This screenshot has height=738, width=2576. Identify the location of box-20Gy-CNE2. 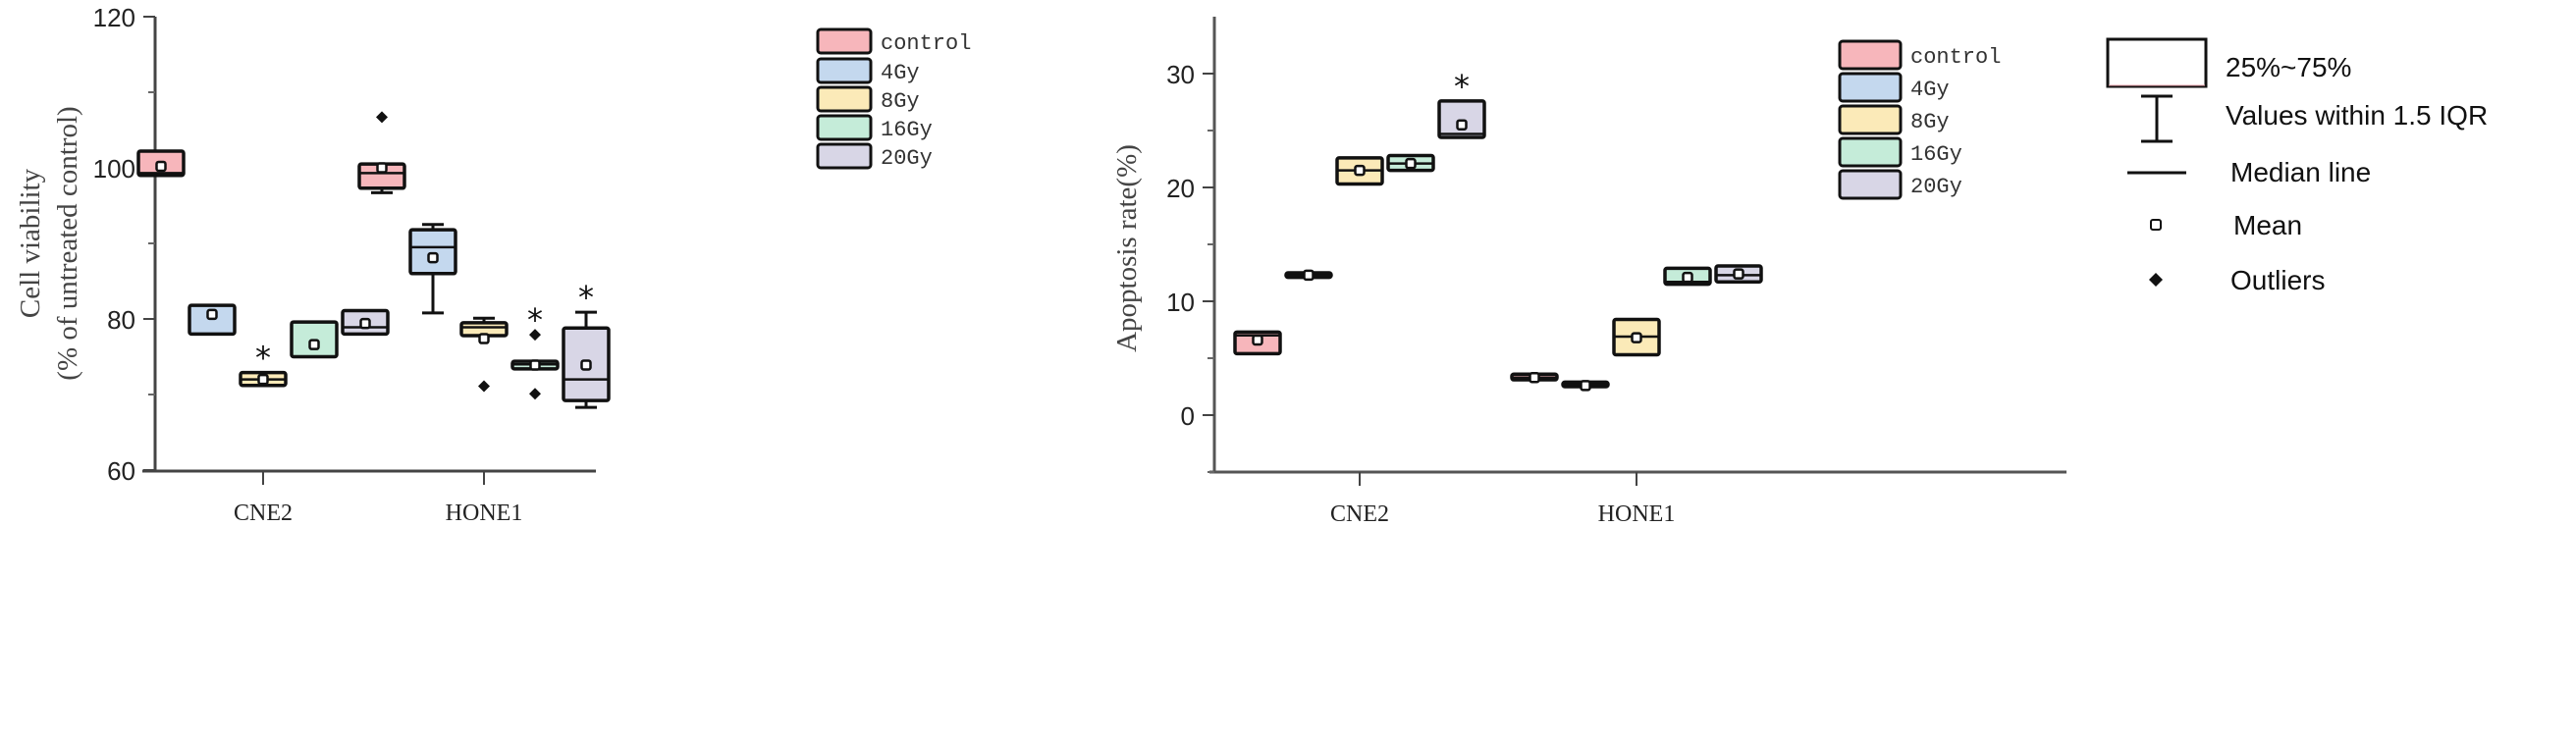
(365, 322).